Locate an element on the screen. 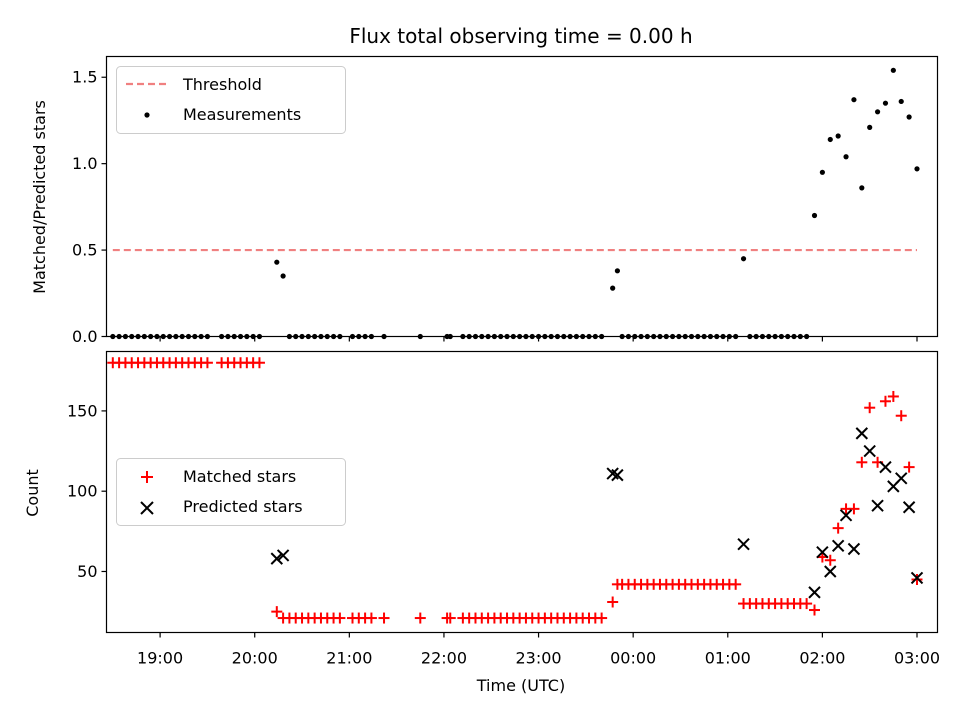  bottom-legend: Matched stars Predicted stars is located at coordinates (231, 492).